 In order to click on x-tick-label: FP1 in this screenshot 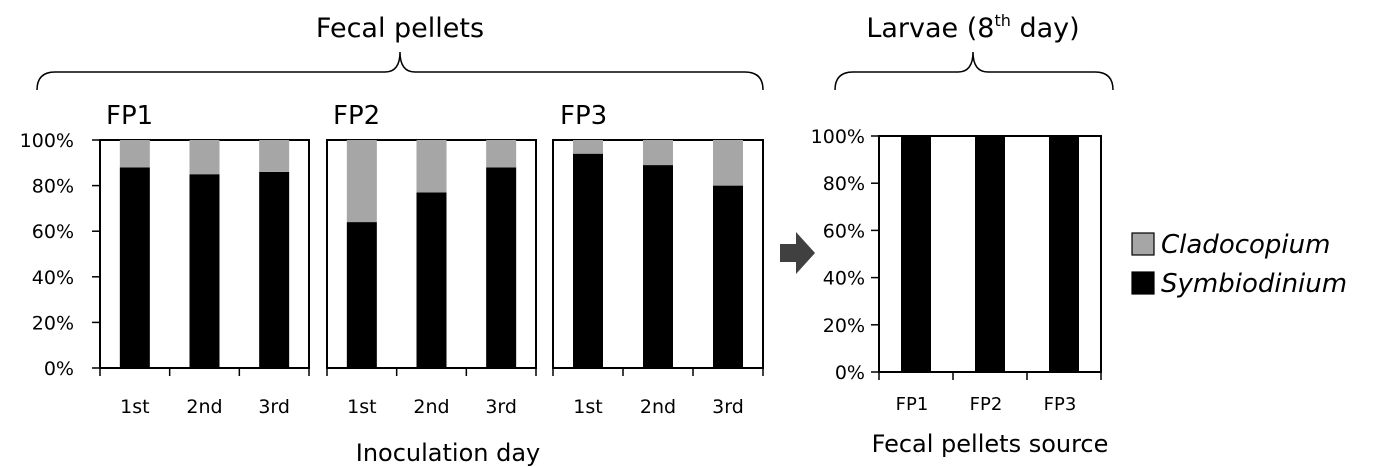, I will do `click(912, 404)`.